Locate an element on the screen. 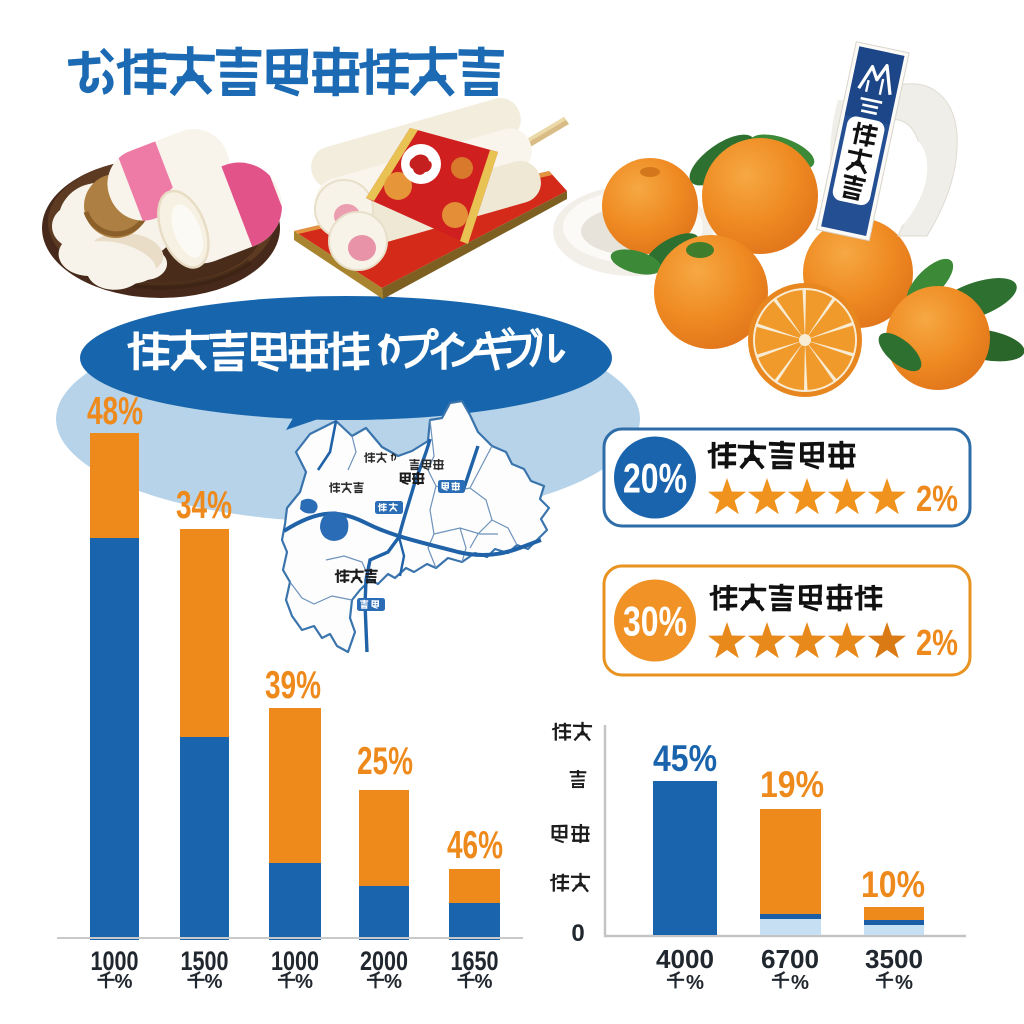 The image size is (1024, 1024). svg-text: 20% is located at coordinates (655, 478).